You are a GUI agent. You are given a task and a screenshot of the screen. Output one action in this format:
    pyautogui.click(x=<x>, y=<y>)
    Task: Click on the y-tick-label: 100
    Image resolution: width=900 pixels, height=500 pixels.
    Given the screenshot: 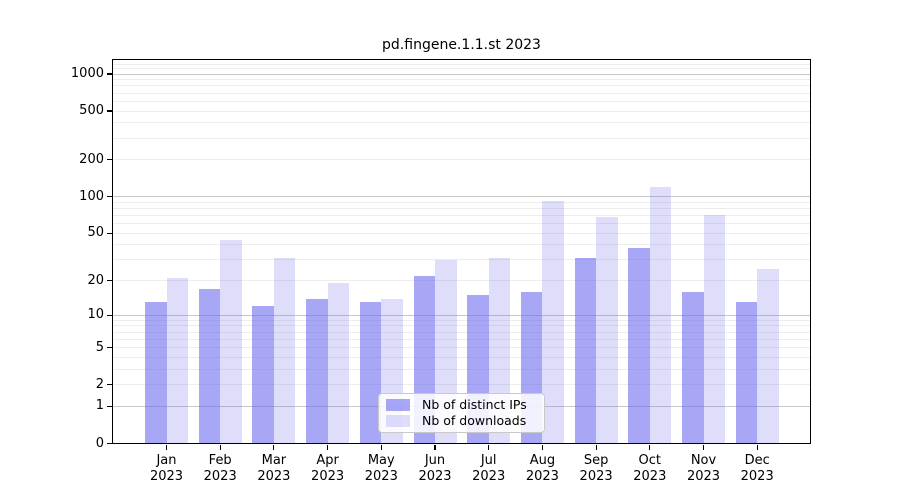 What is the action you would take?
    pyautogui.click(x=91, y=196)
    